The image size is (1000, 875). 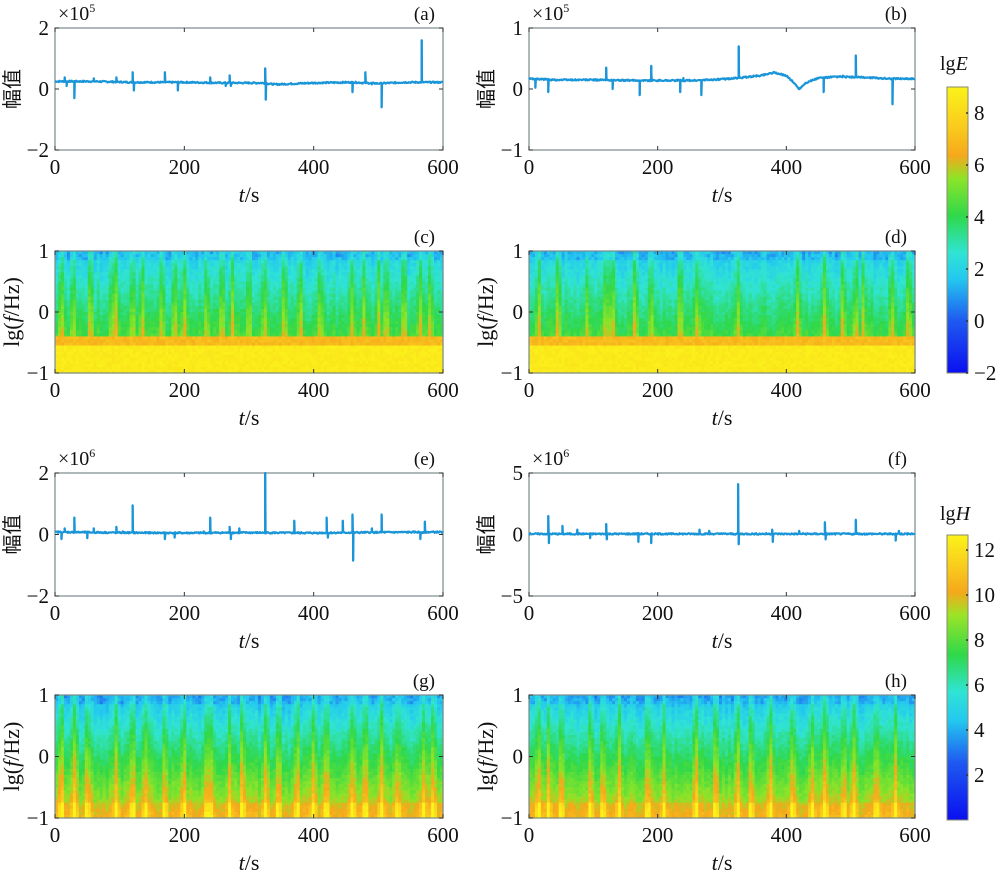 What do you see at coordinates (518, 28) in the screenshot?
I see `y-tick-label: 1` at bounding box center [518, 28].